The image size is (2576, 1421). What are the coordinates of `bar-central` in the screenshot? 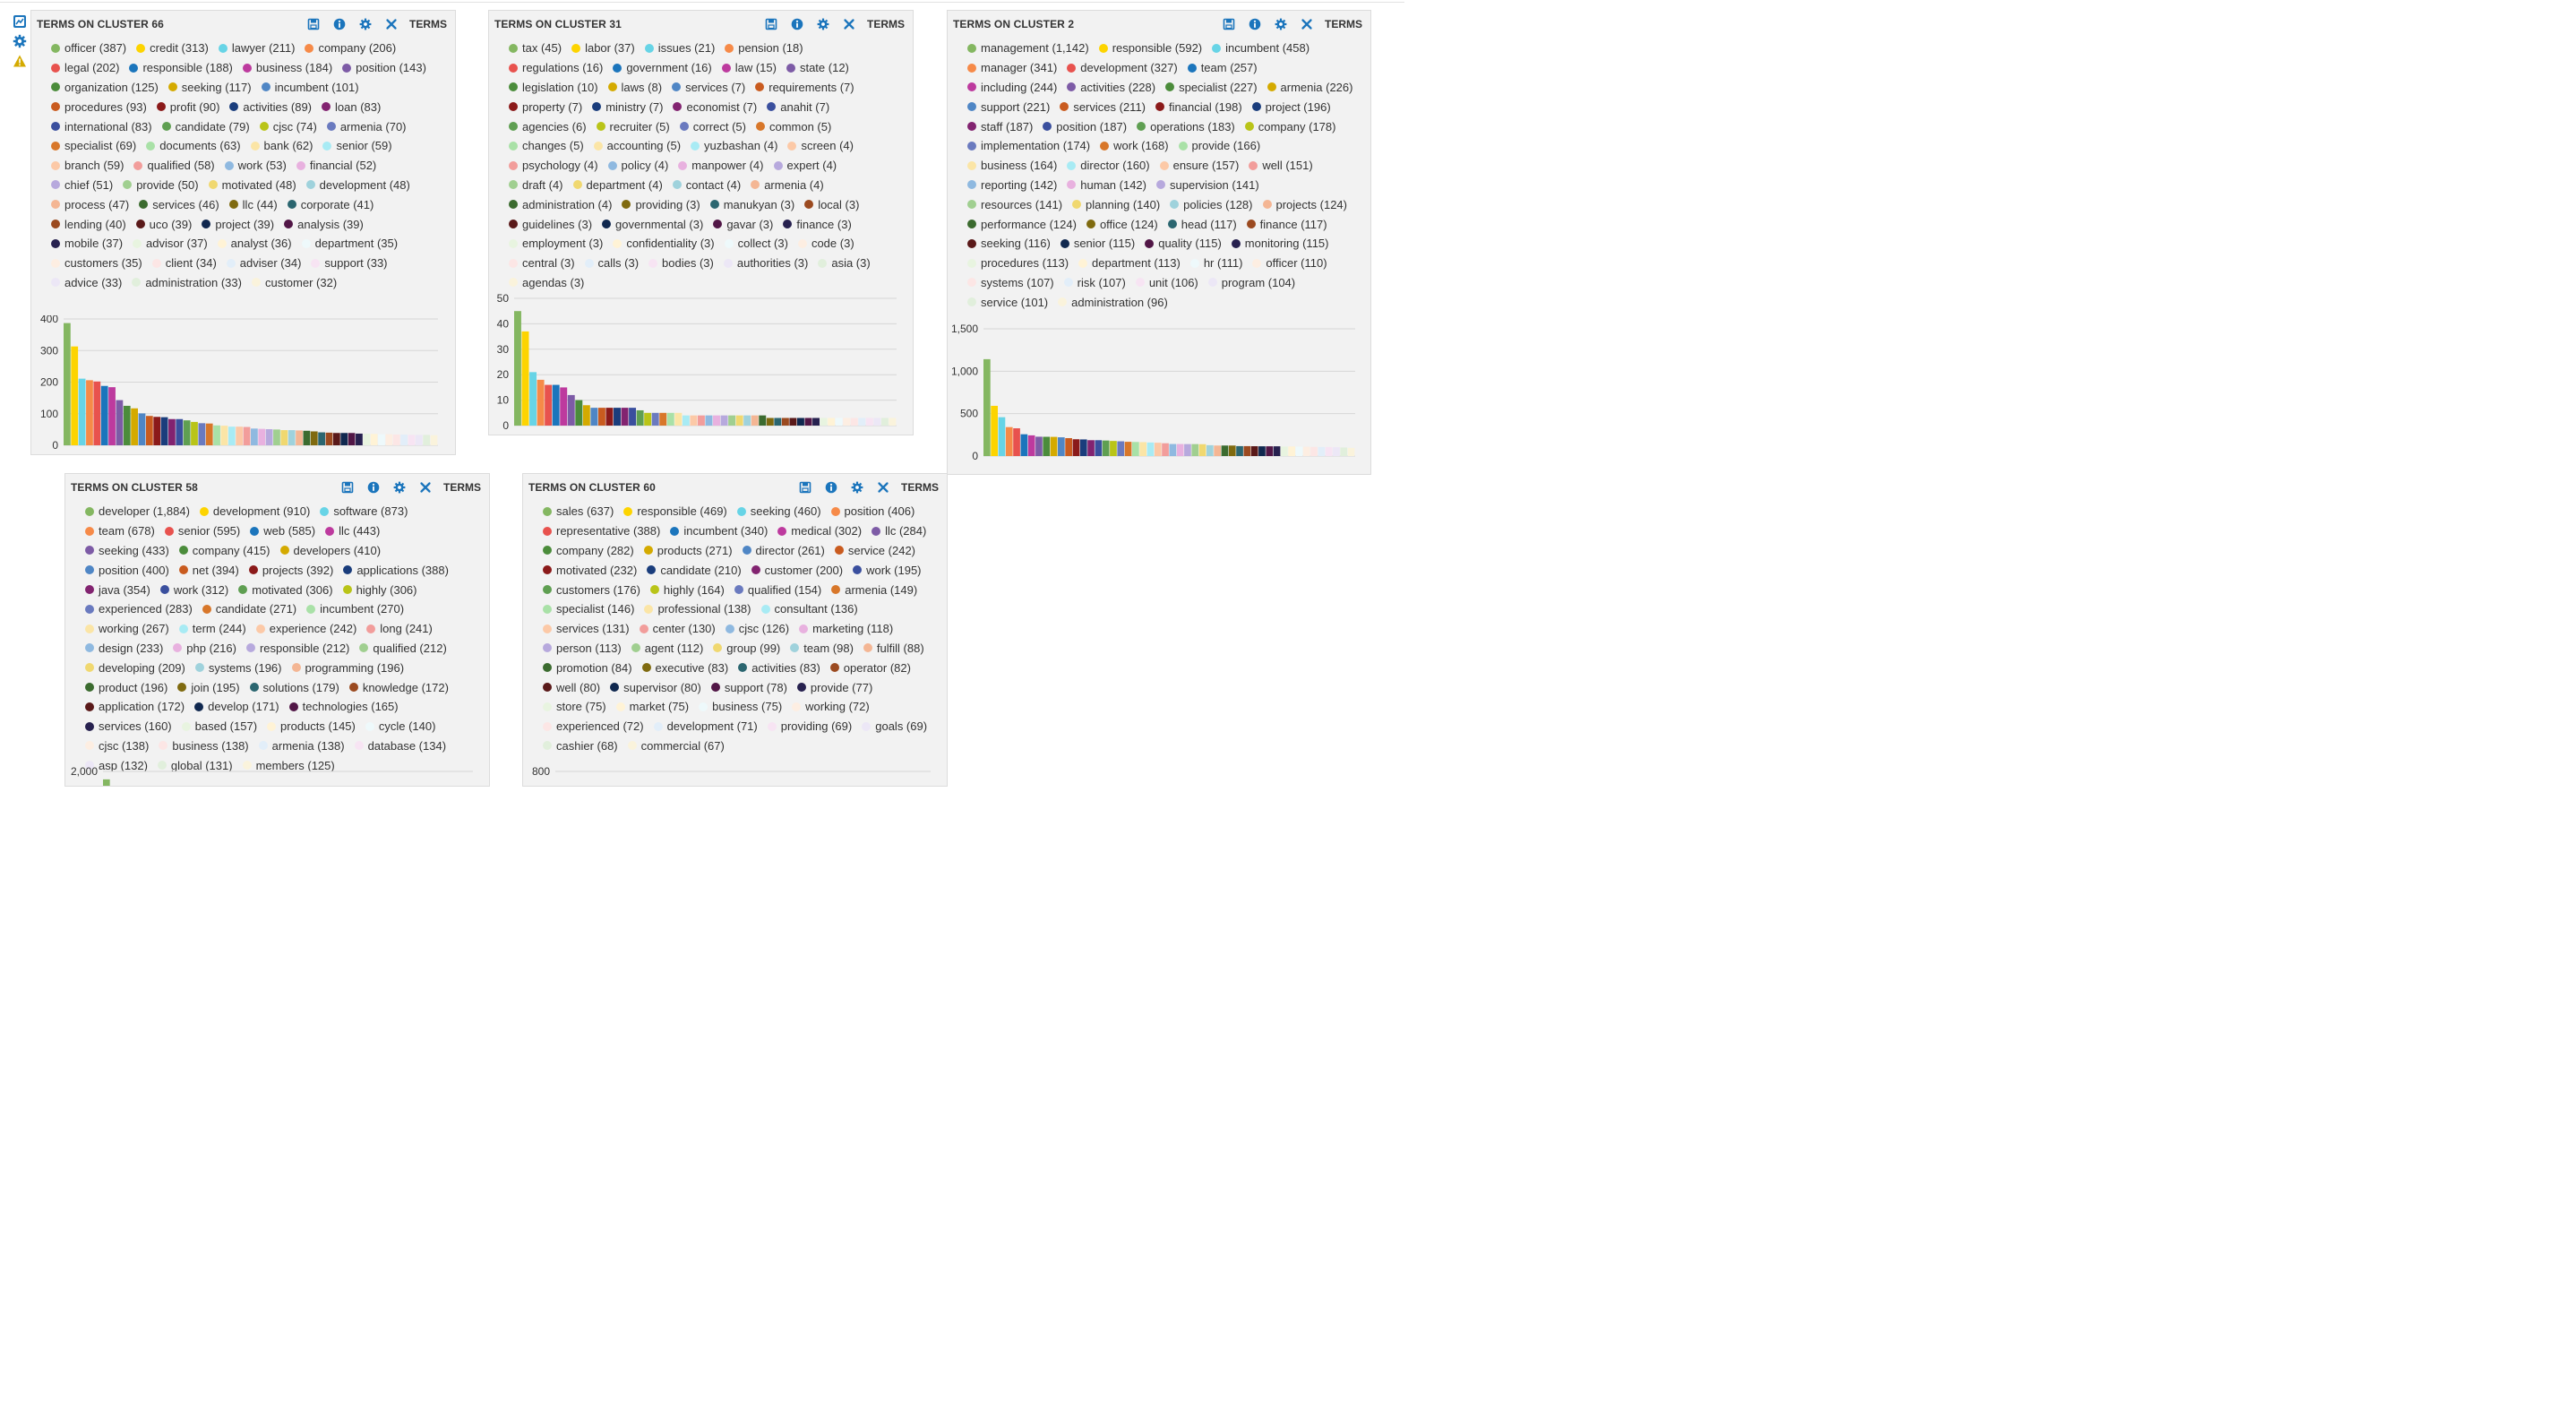 It's located at (854, 422).